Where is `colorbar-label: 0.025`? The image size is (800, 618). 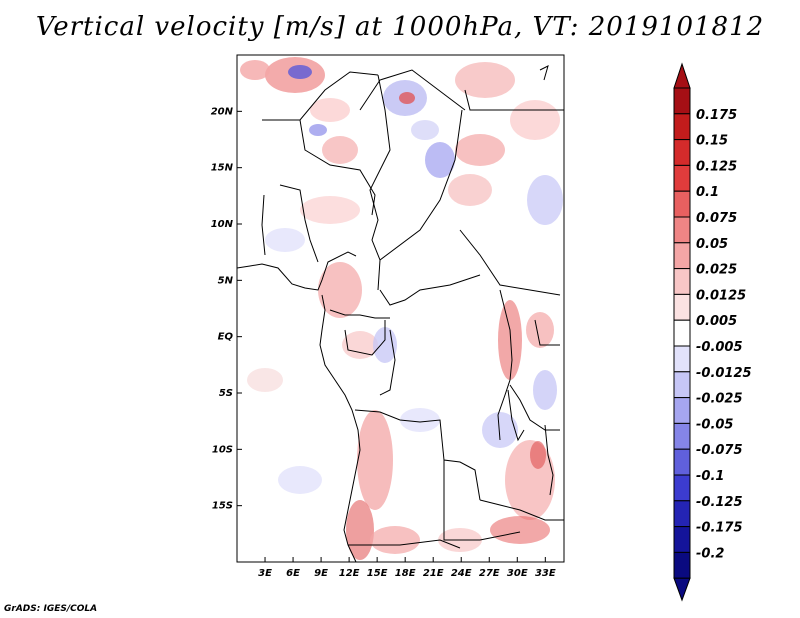 colorbar-label: 0.025 is located at coordinates (716, 270).